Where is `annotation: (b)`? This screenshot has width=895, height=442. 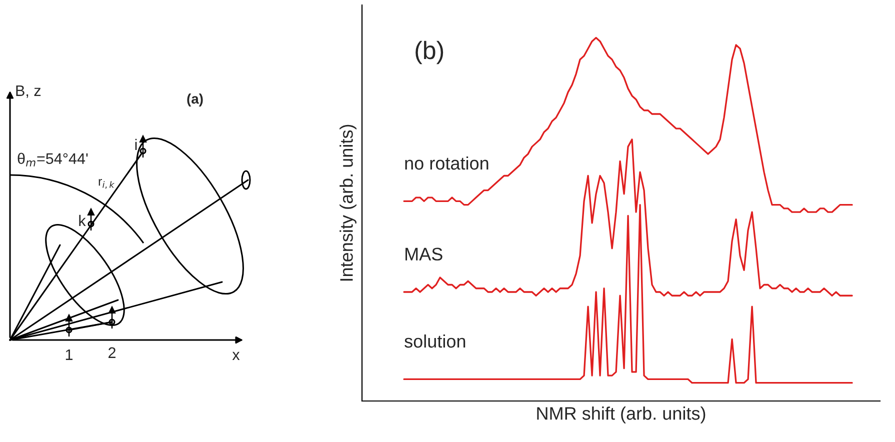 annotation: (b) is located at coordinates (430, 52).